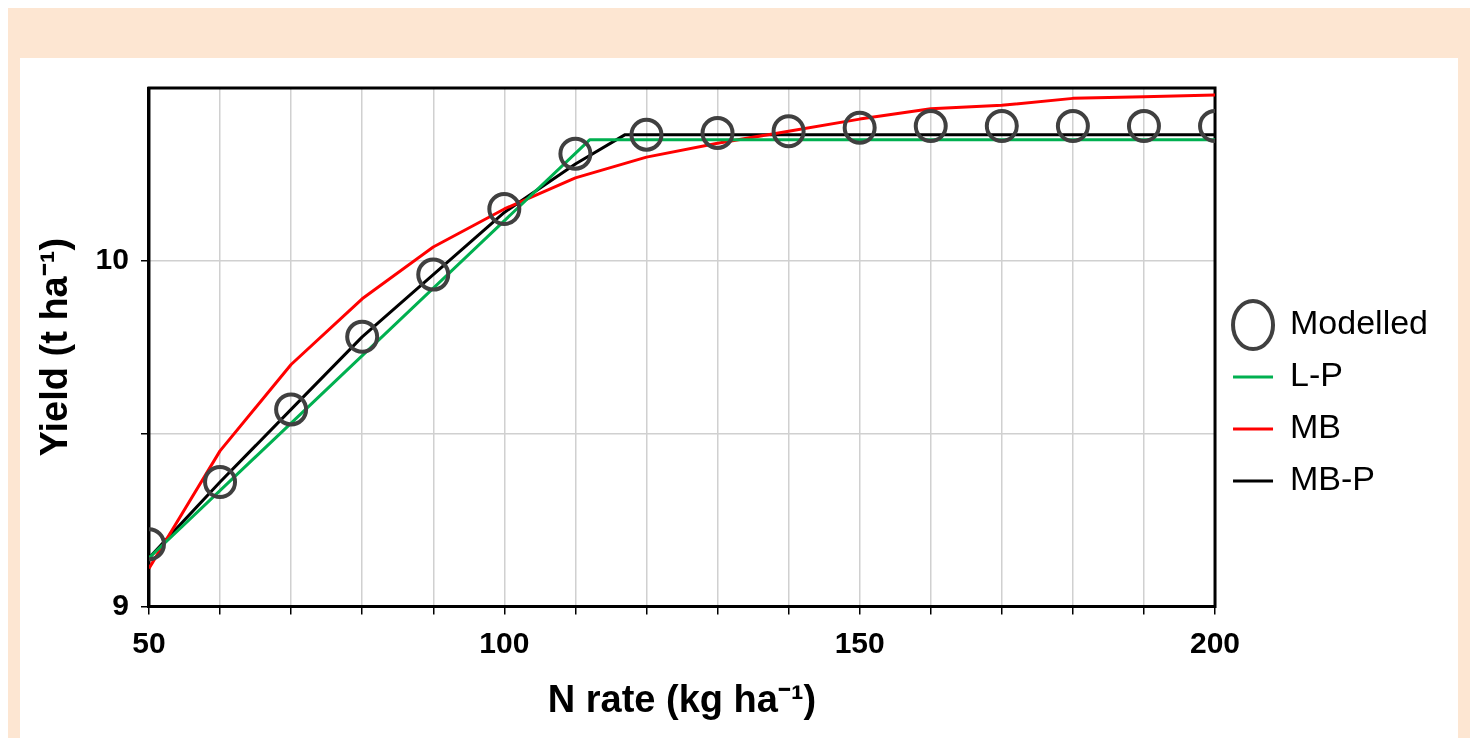 The image size is (1470, 749). What do you see at coordinates (1215, 642) in the screenshot?
I see `x-tick-label: 200` at bounding box center [1215, 642].